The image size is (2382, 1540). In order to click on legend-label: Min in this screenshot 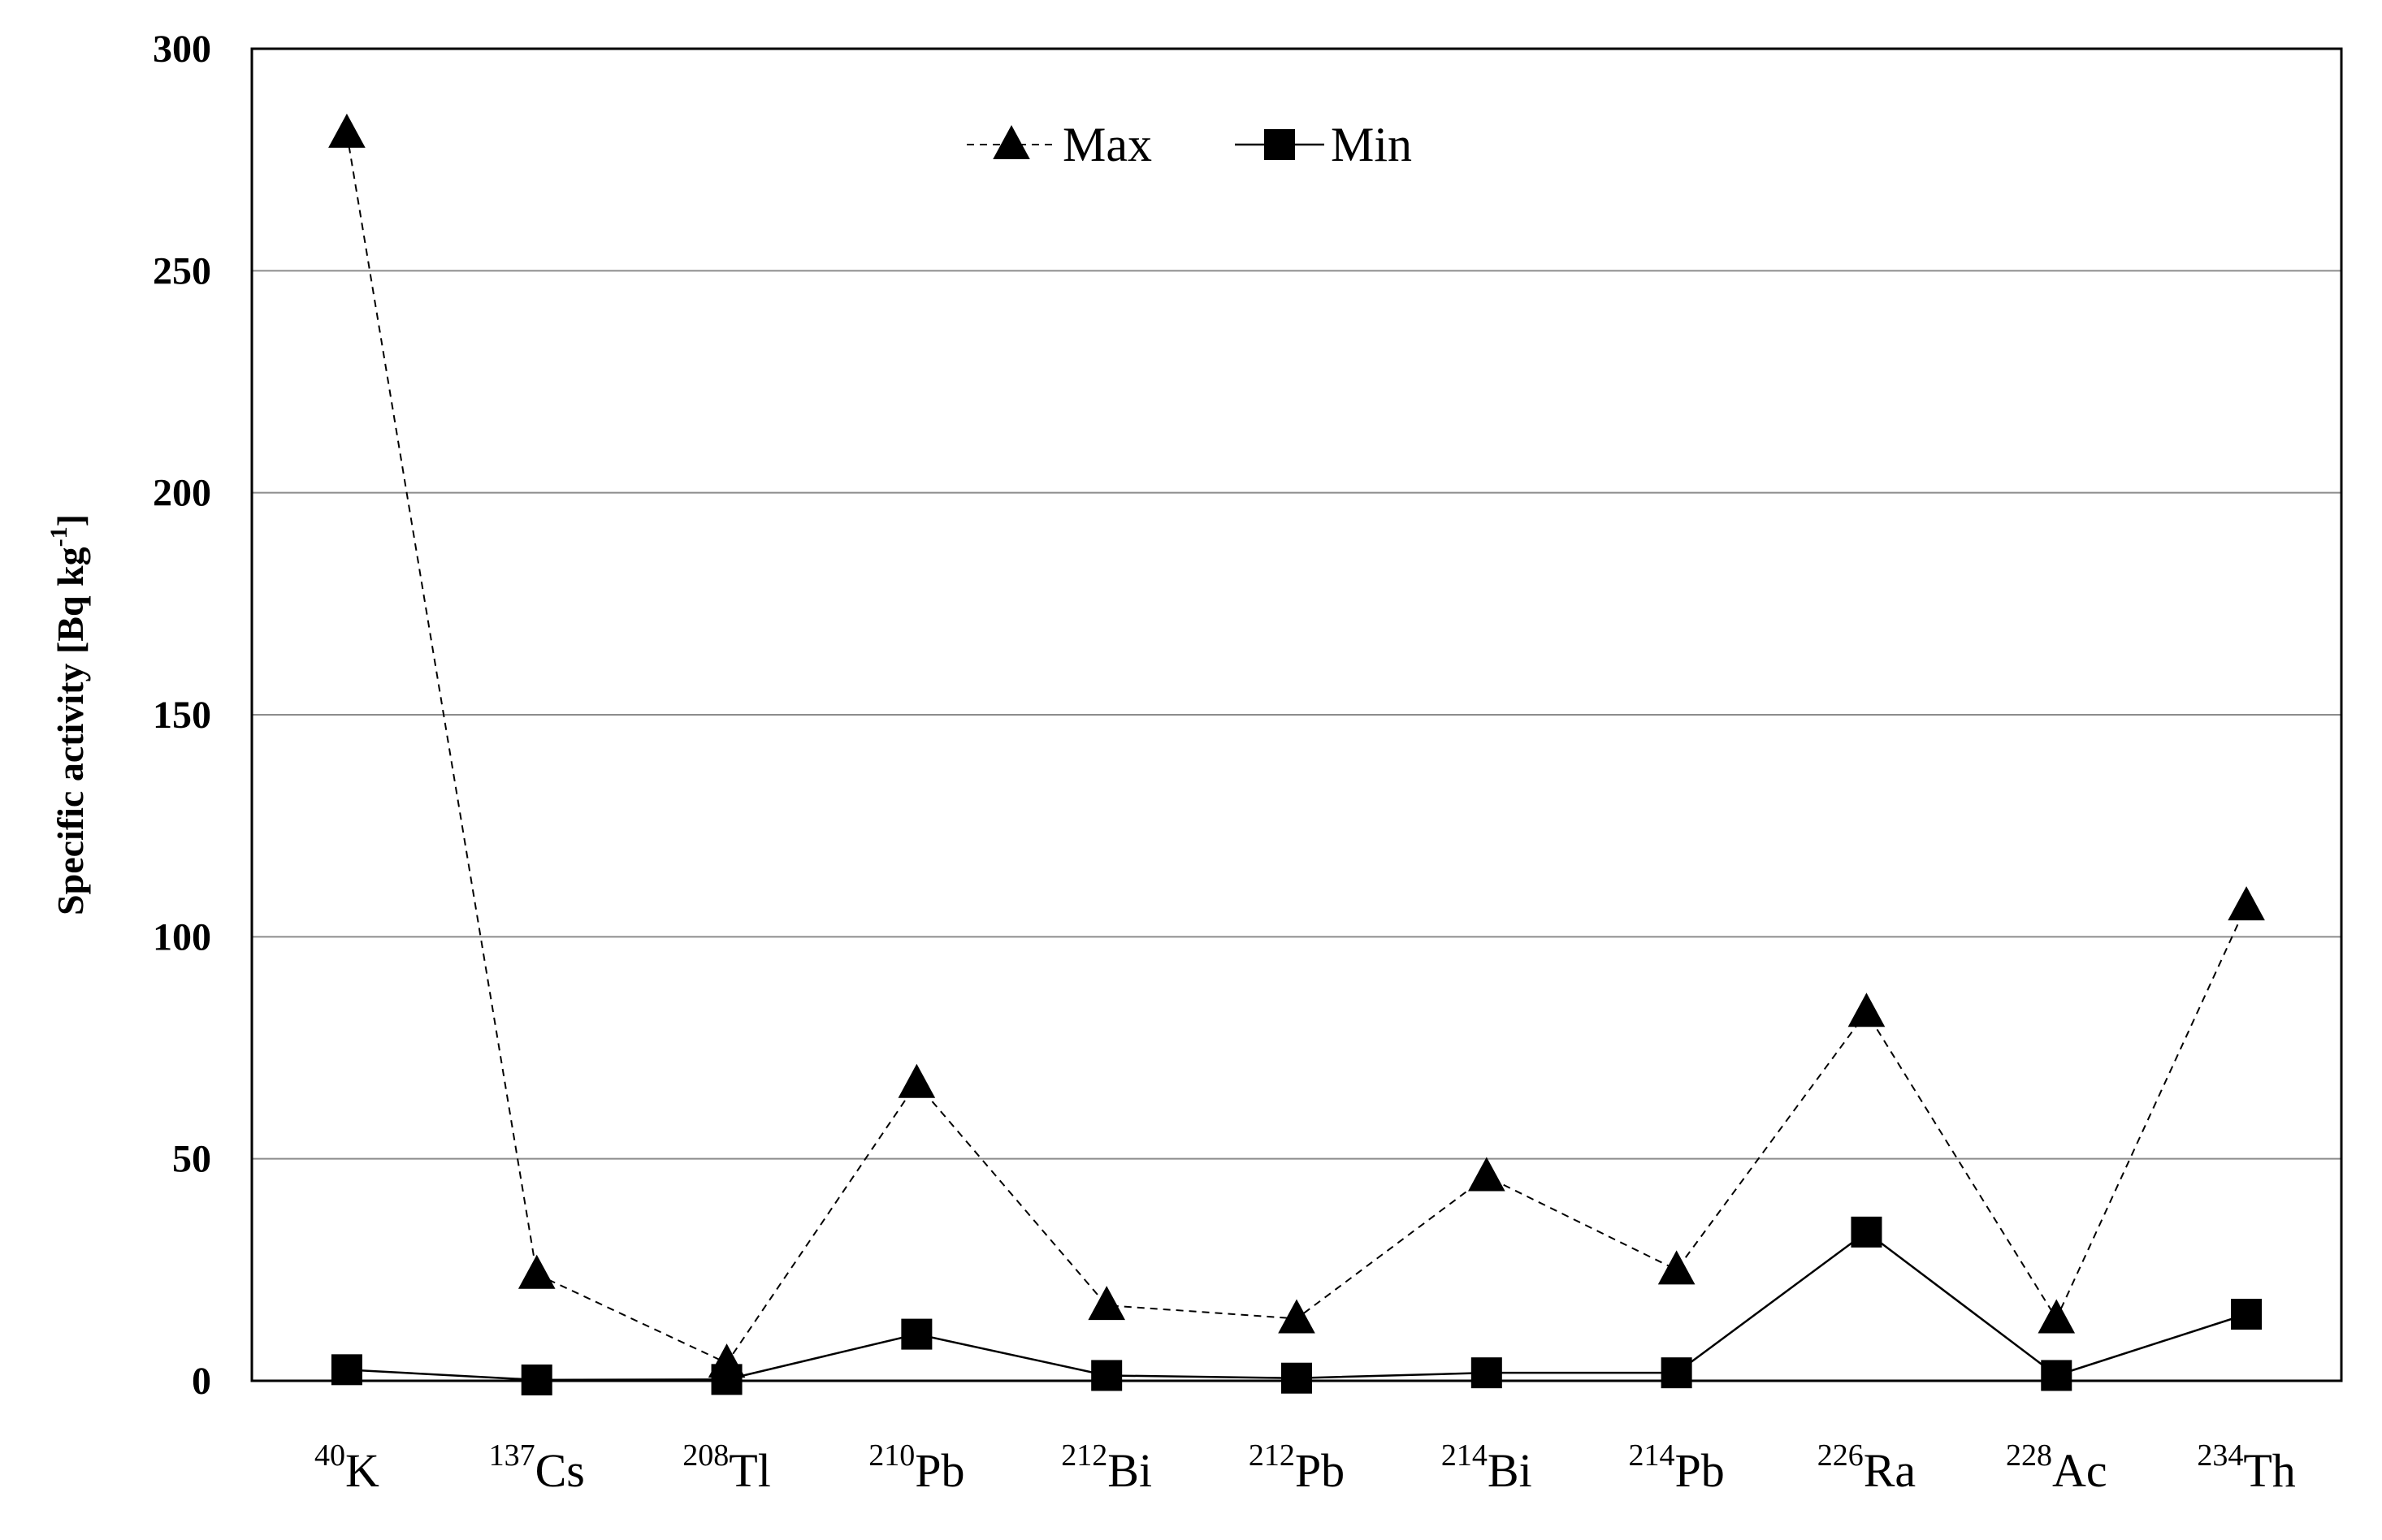, I will do `click(1371, 144)`.